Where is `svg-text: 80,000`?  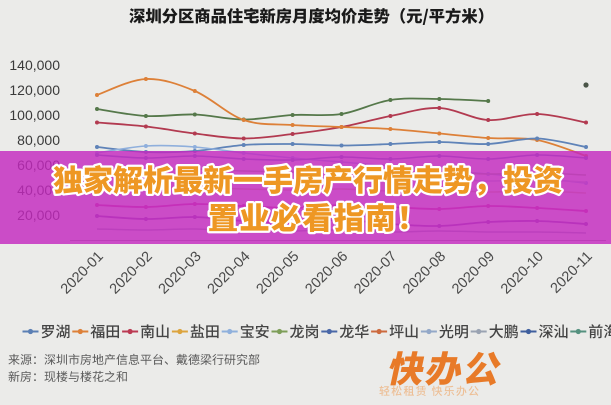 svg-text: 80,000 is located at coordinates (38, 140).